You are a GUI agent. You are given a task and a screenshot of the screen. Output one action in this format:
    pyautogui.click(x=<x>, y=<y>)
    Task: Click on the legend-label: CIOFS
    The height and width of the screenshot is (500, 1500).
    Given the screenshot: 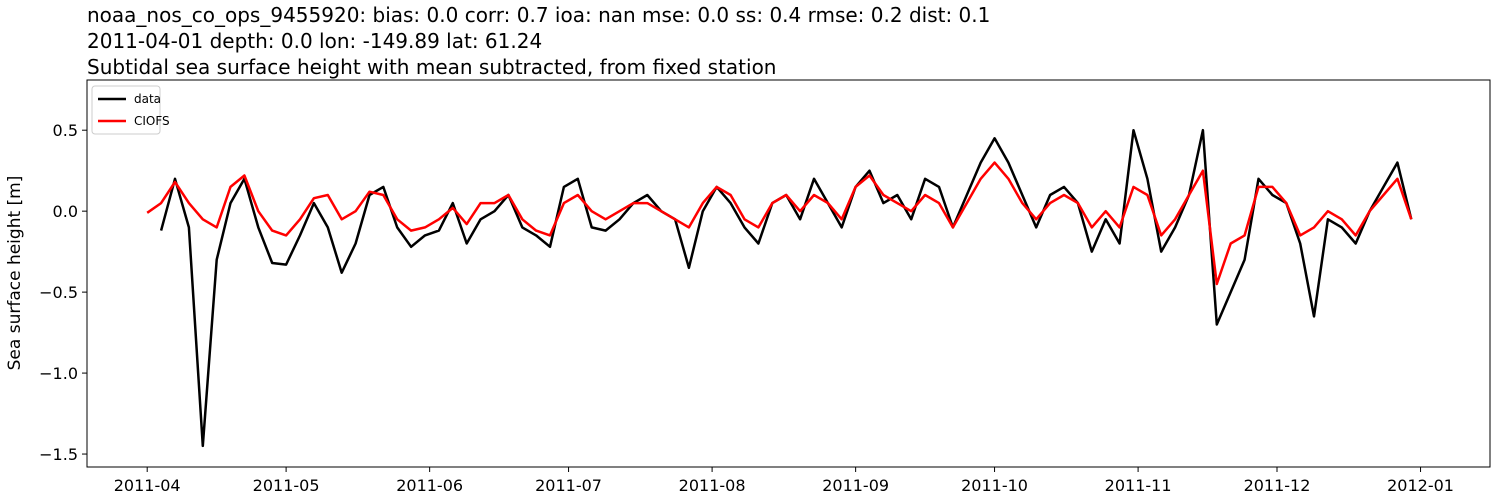 What is the action you would take?
    pyautogui.click(x=152, y=121)
    